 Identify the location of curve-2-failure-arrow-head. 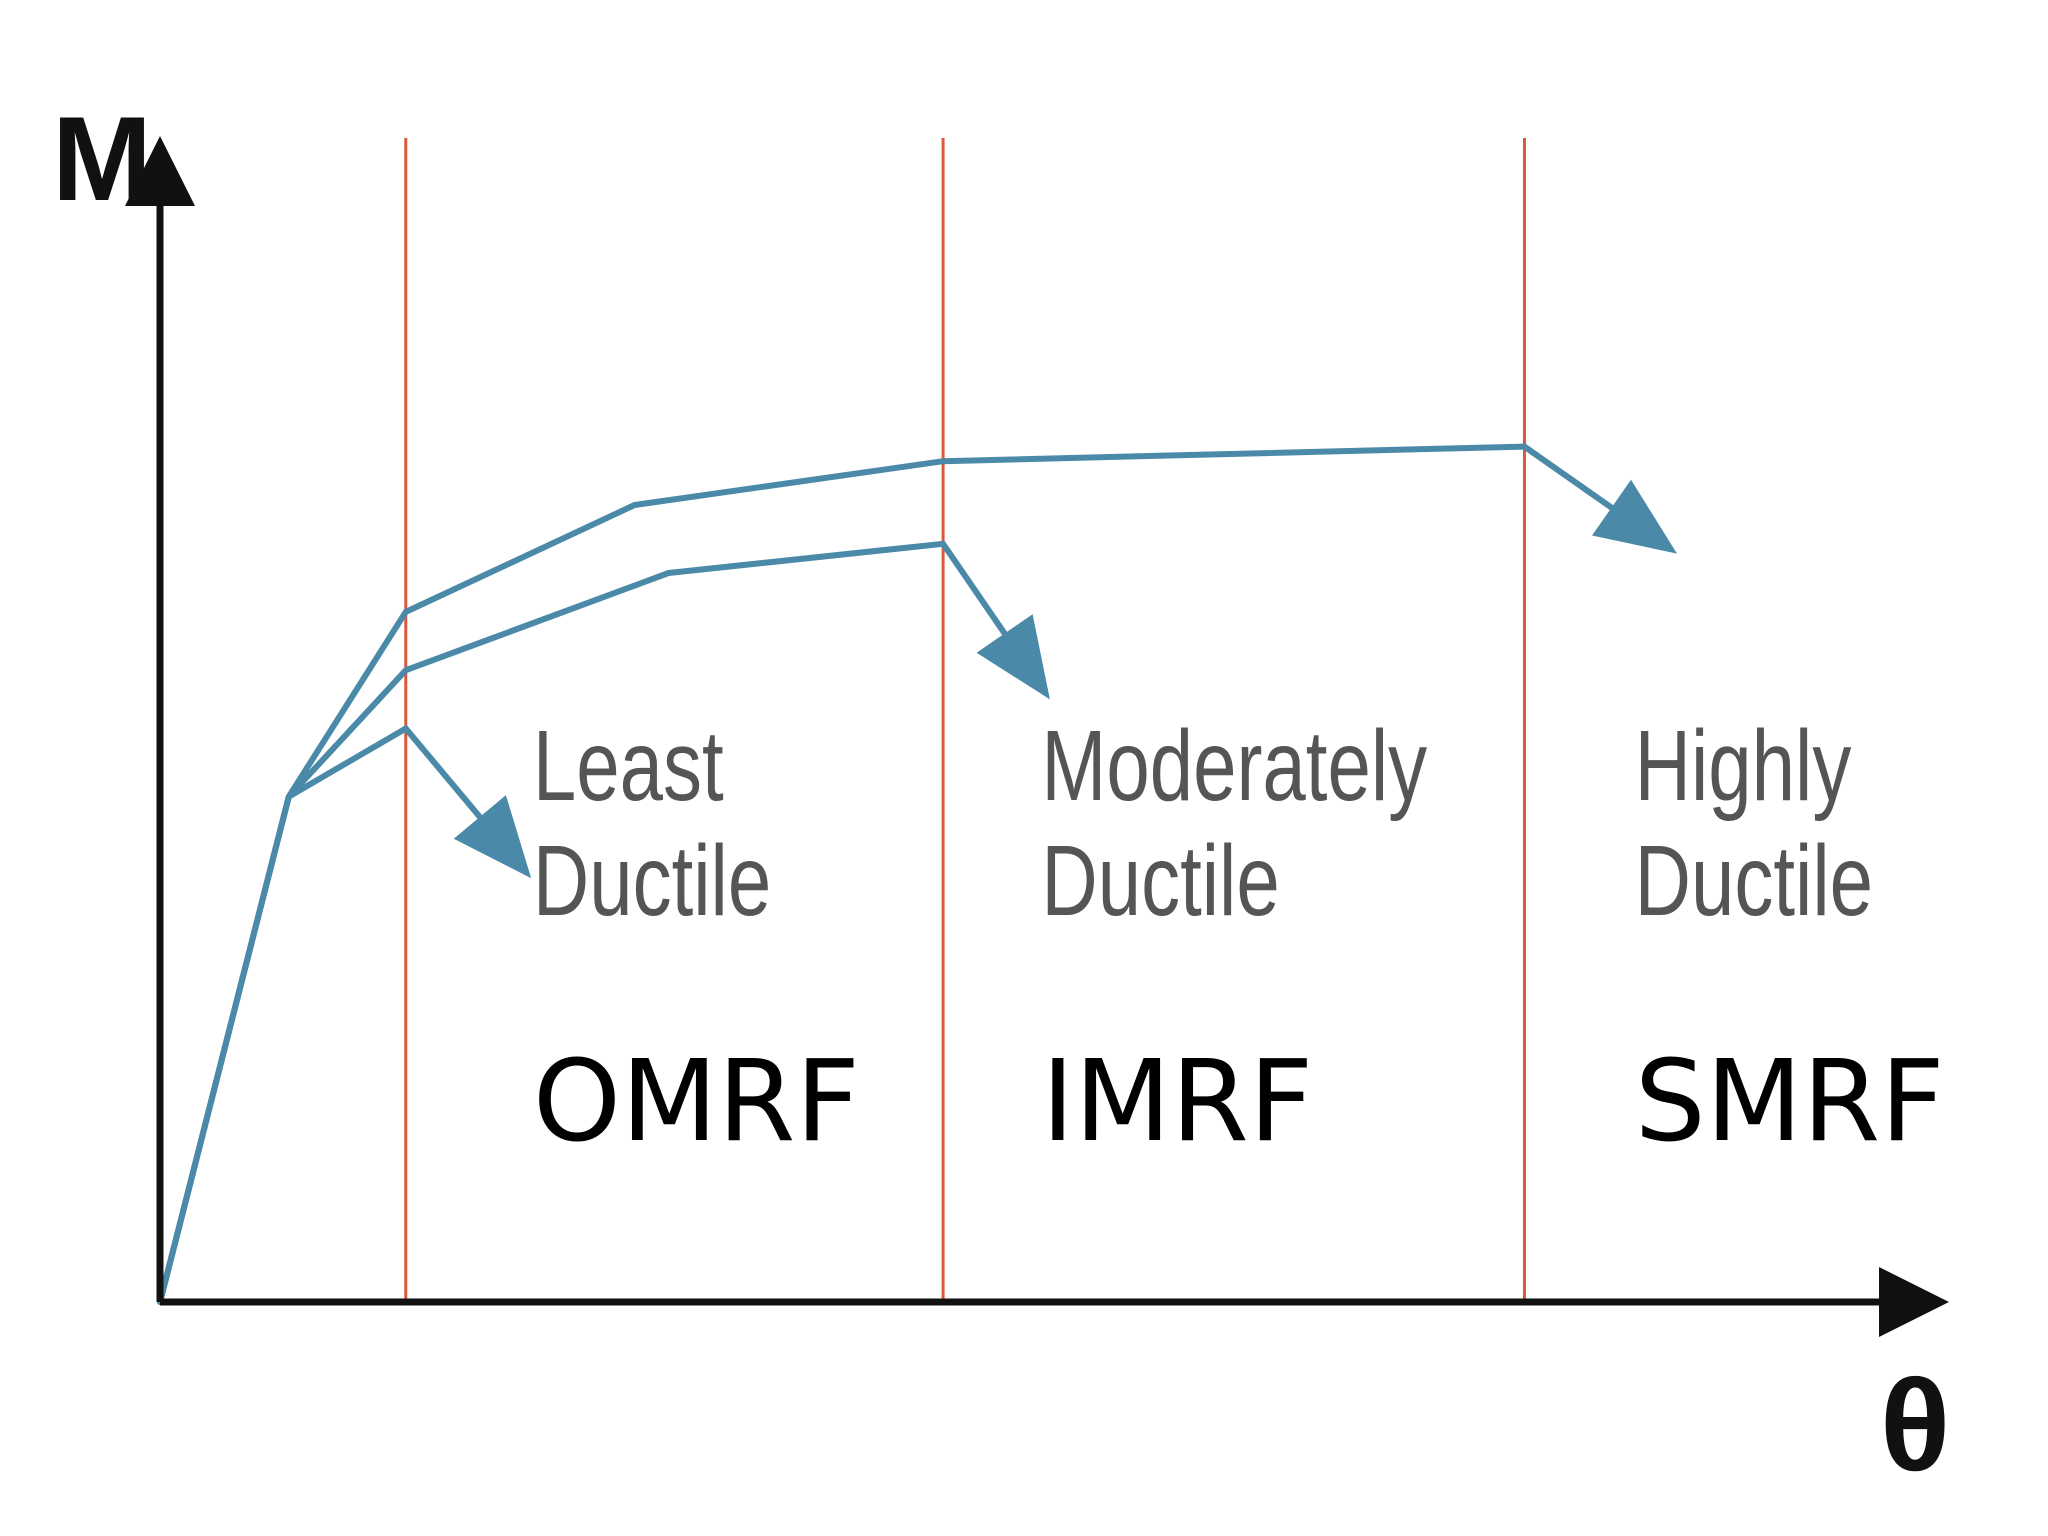
(1013, 657).